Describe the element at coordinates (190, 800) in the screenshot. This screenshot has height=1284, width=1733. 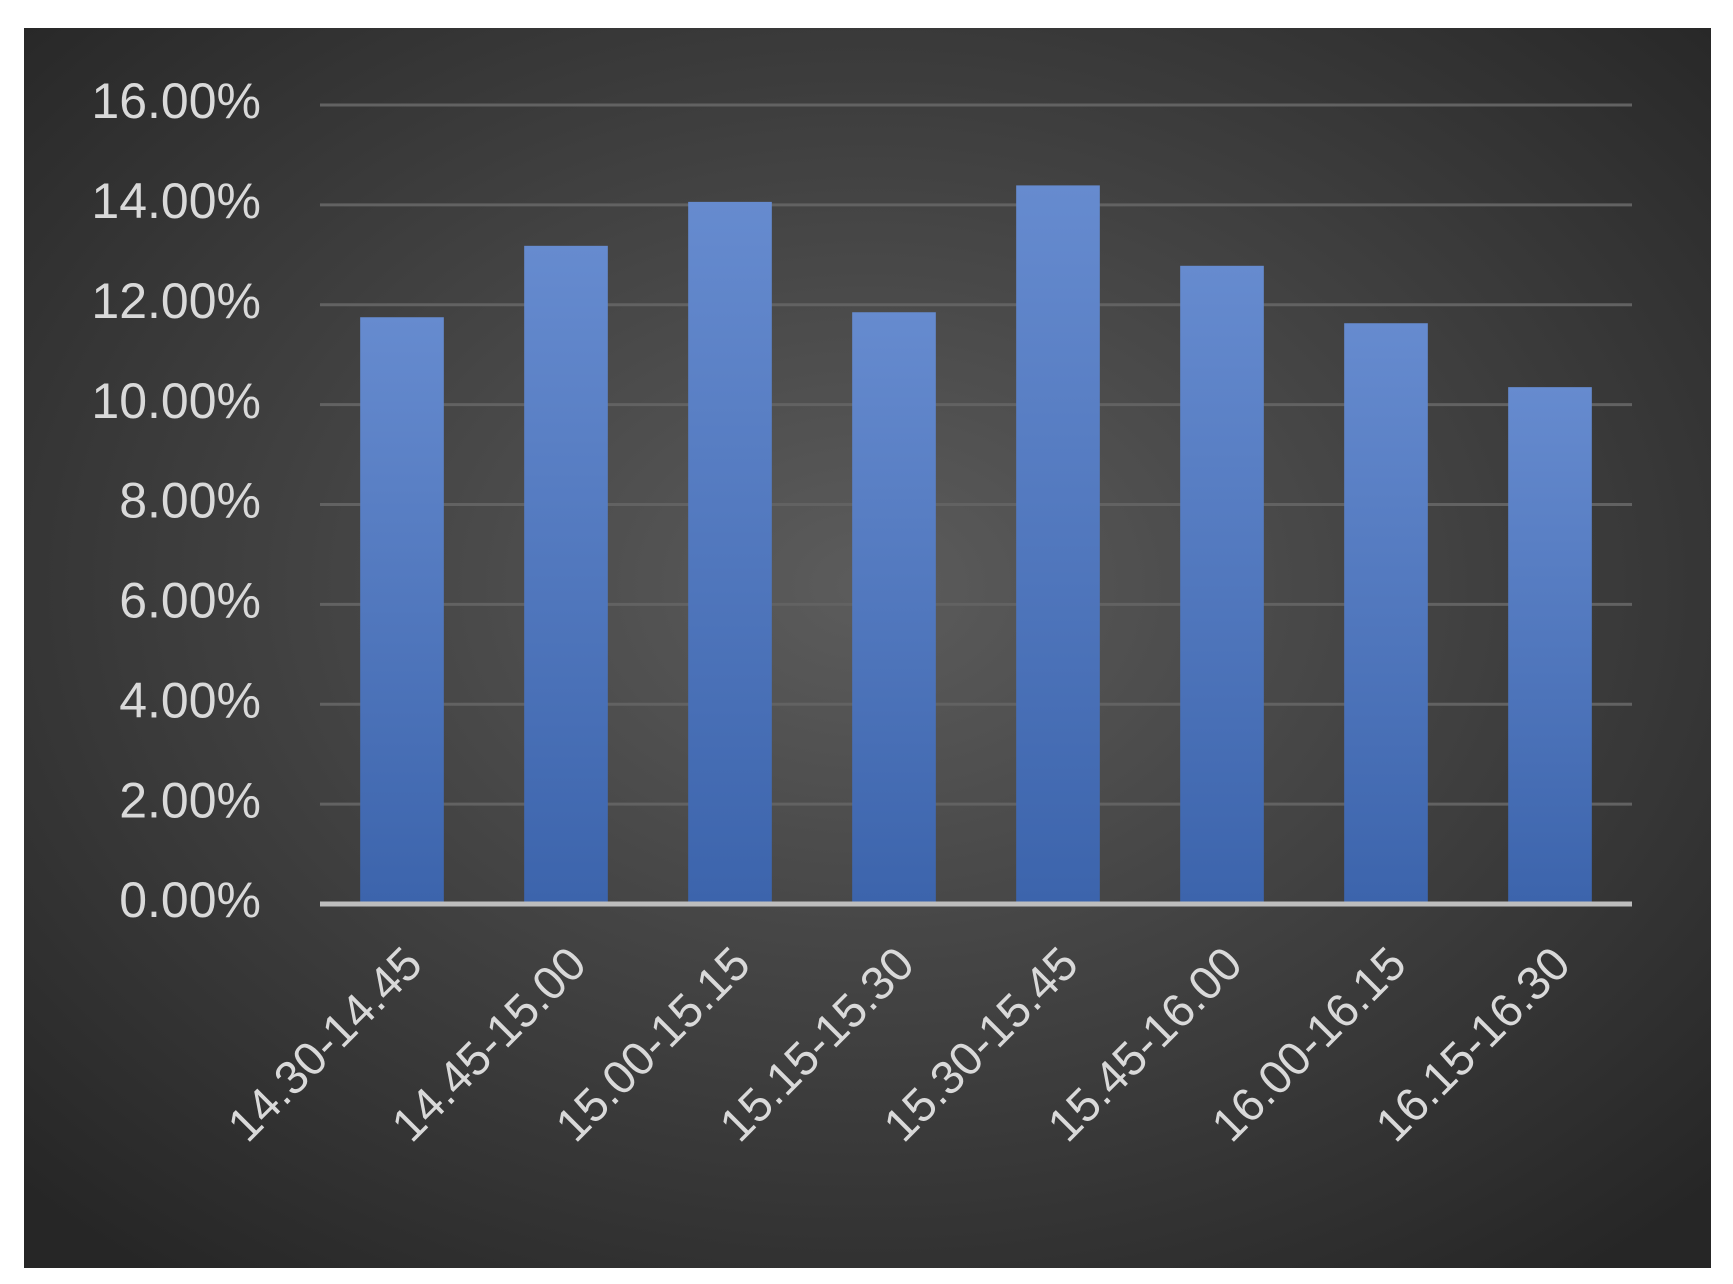
I see `y-tick-label: 2.00%` at that location.